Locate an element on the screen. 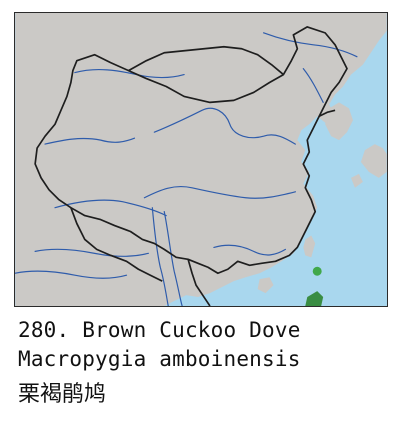 The height and width of the screenshot is (422, 408). river-northeast is located at coordinates (313, 85).